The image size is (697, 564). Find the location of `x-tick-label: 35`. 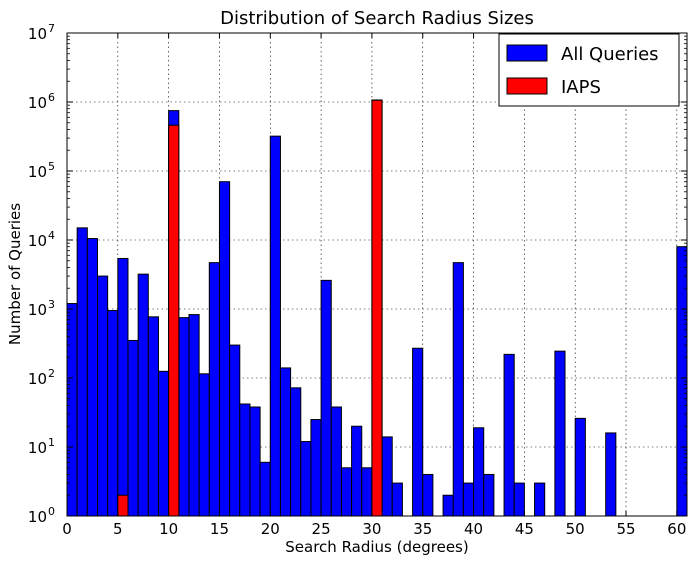

x-tick-label: 35 is located at coordinates (422, 529).